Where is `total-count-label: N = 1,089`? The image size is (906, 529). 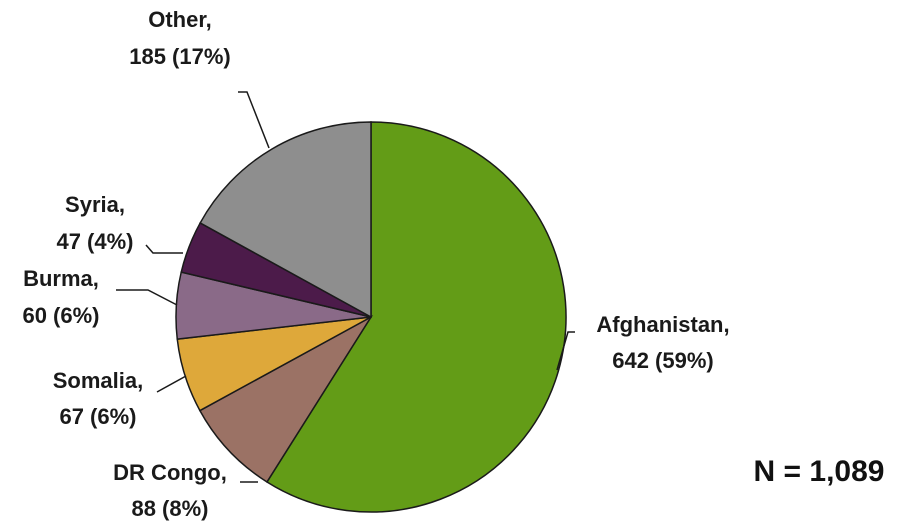
total-count-label: N = 1,089 is located at coordinates (819, 471).